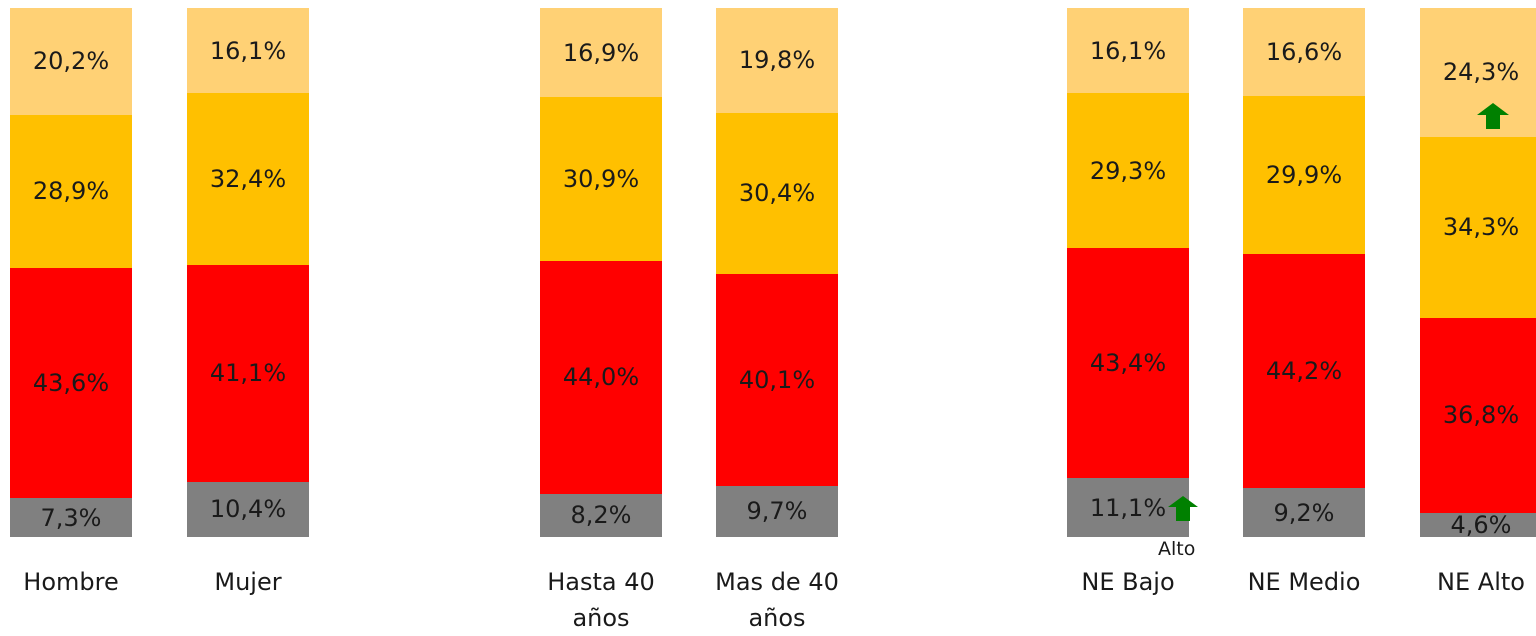  Describe the element at coordinates (1481, 227) in the screenshot. I see `data-label: 34,3%` at that location.